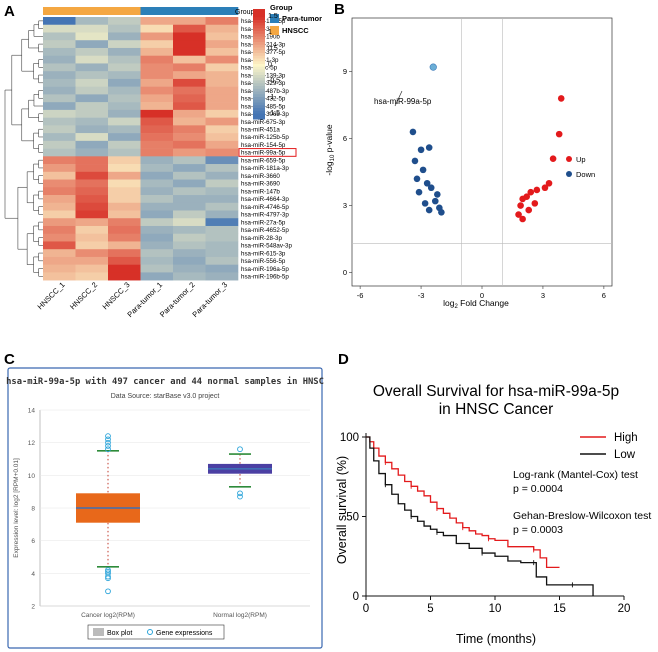 The image size is (658, 652). I want to click on x-tick-label: 15, so click(559, 609).